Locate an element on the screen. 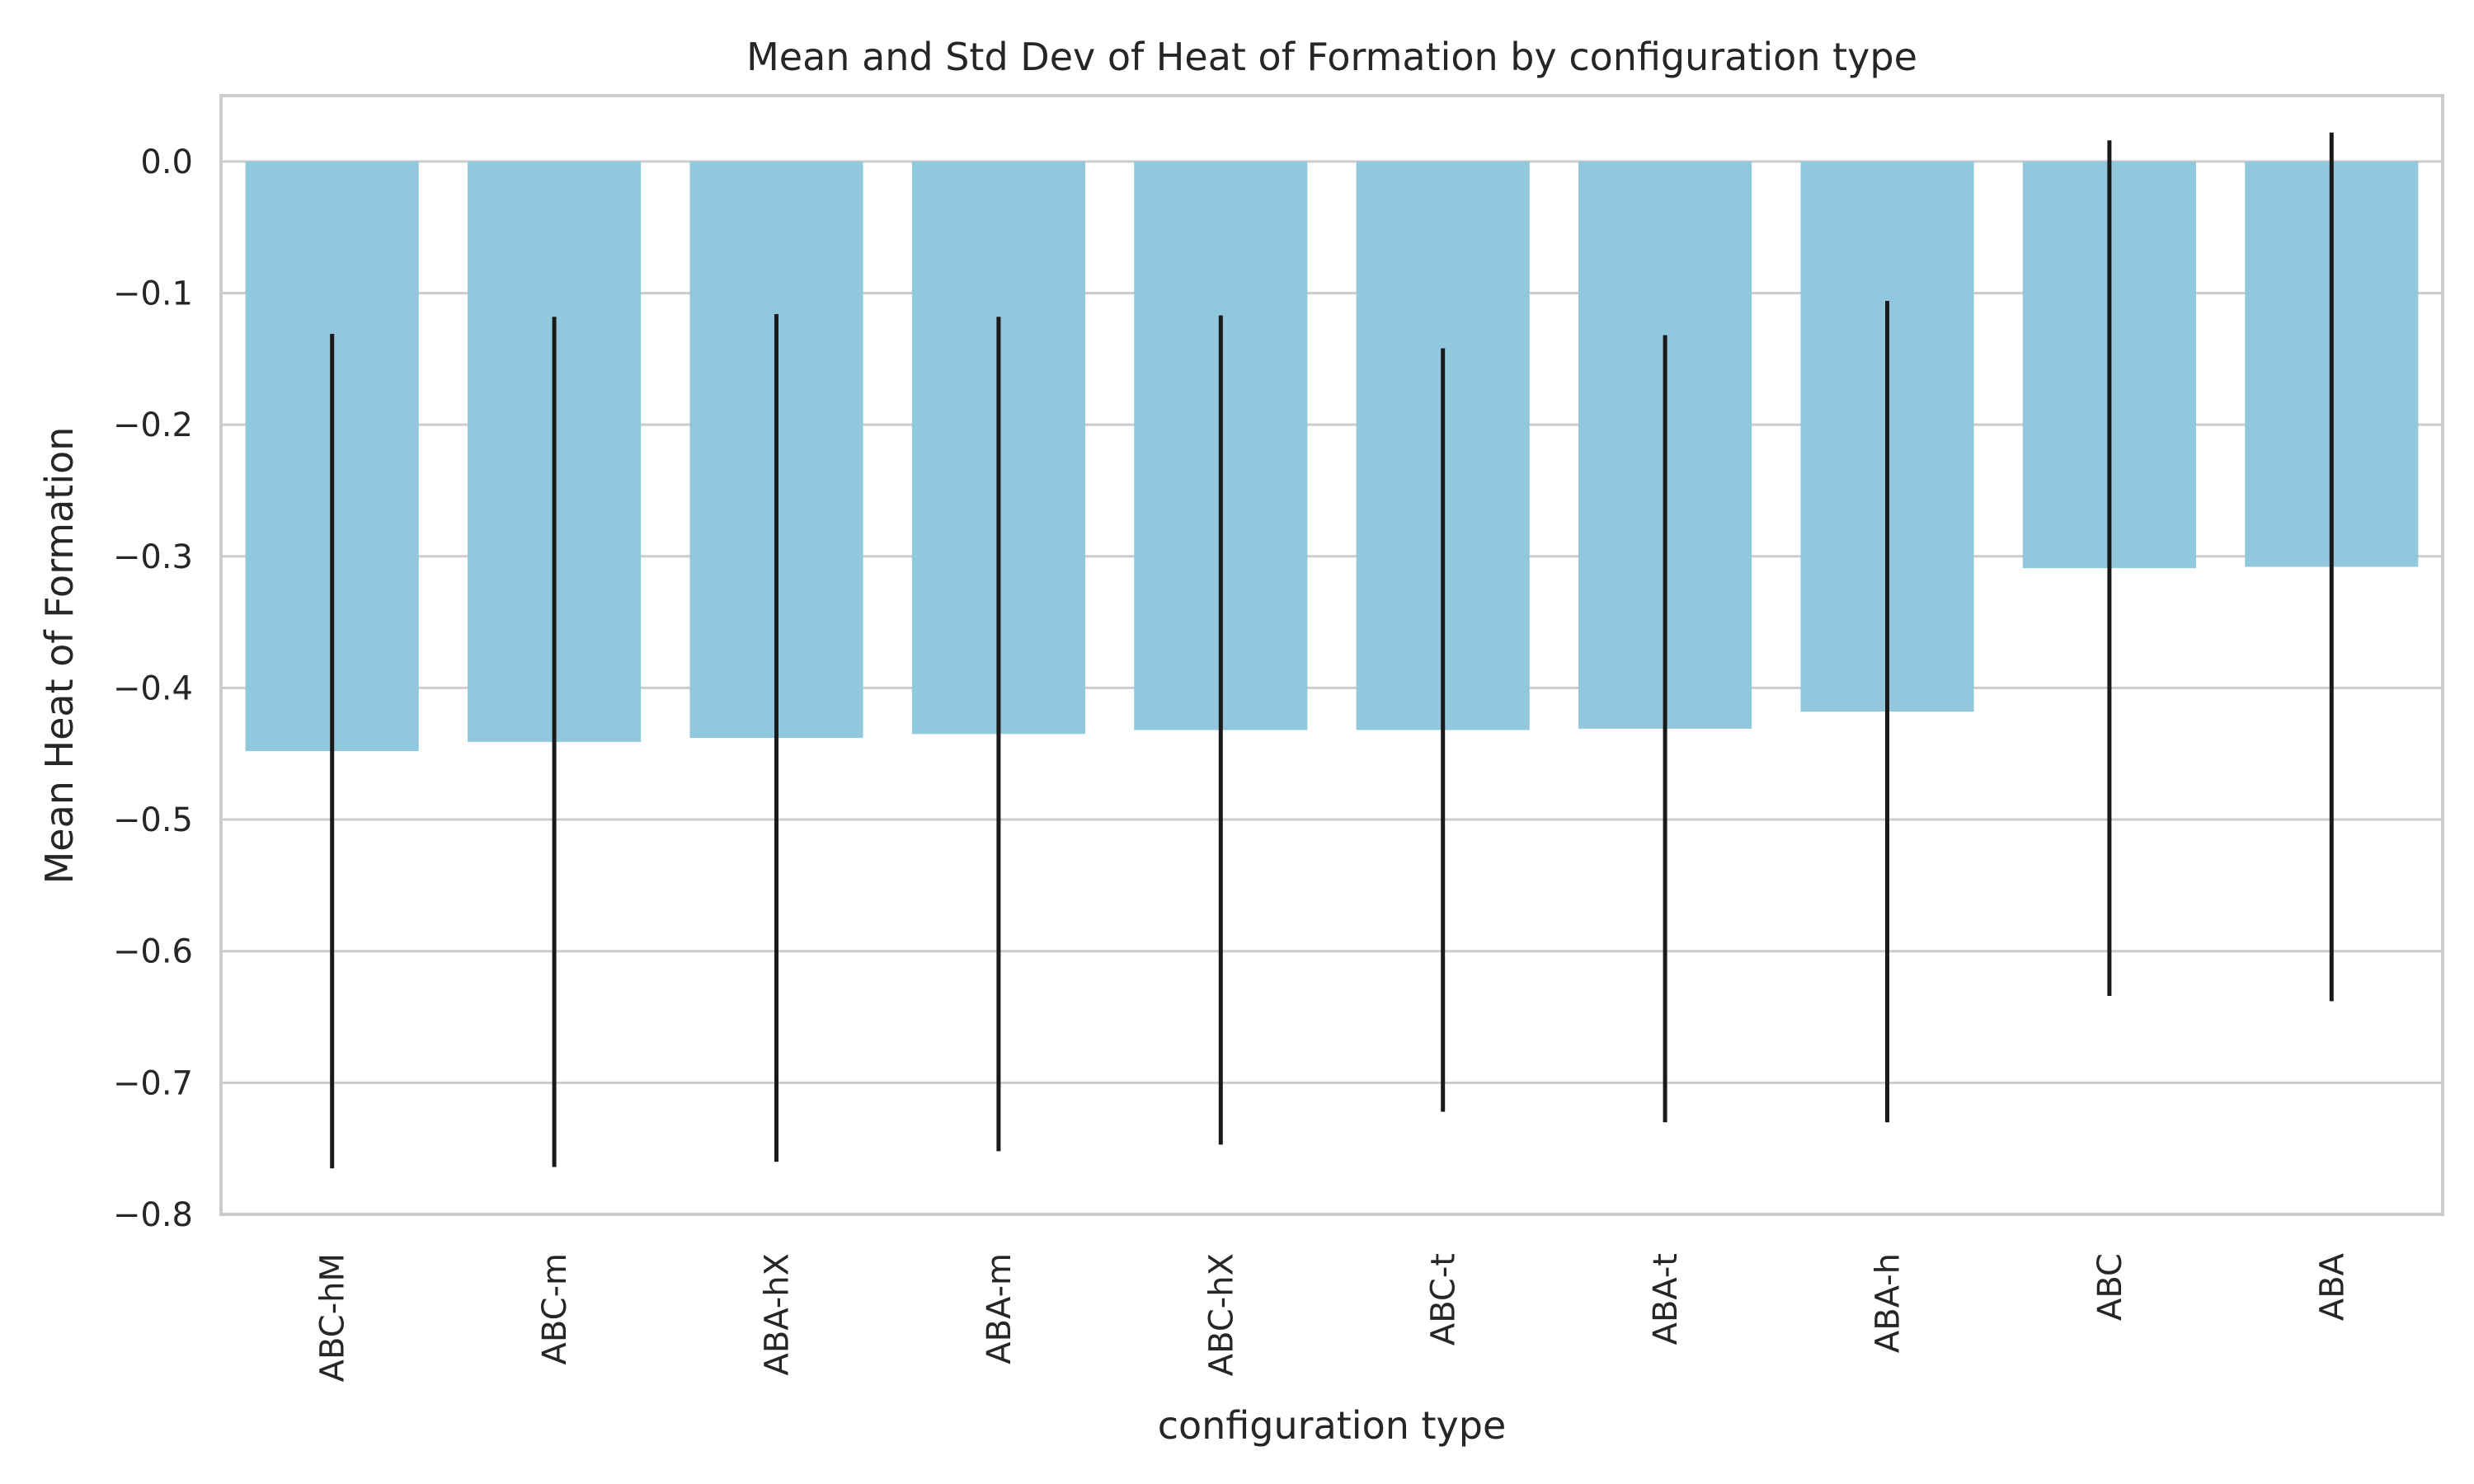 This screenshot has height=1484, width=2474. x-tick-label: ABC-hM is located at coordinates (333, 1317).